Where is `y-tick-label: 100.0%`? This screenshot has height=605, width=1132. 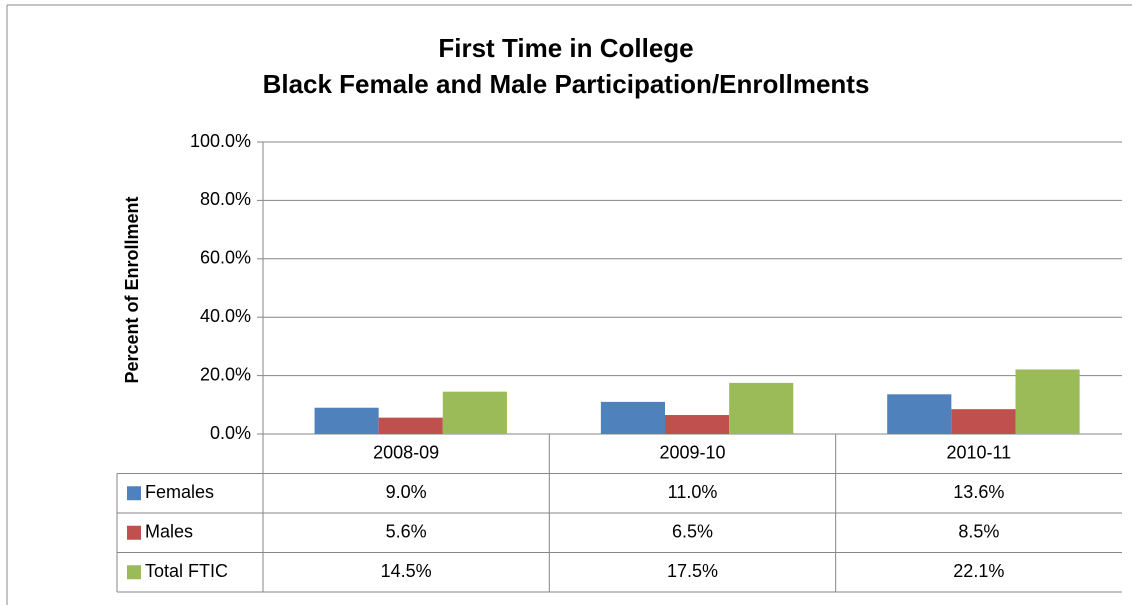
y-tick-label: 100.0% is located at coordinates (220, 141).